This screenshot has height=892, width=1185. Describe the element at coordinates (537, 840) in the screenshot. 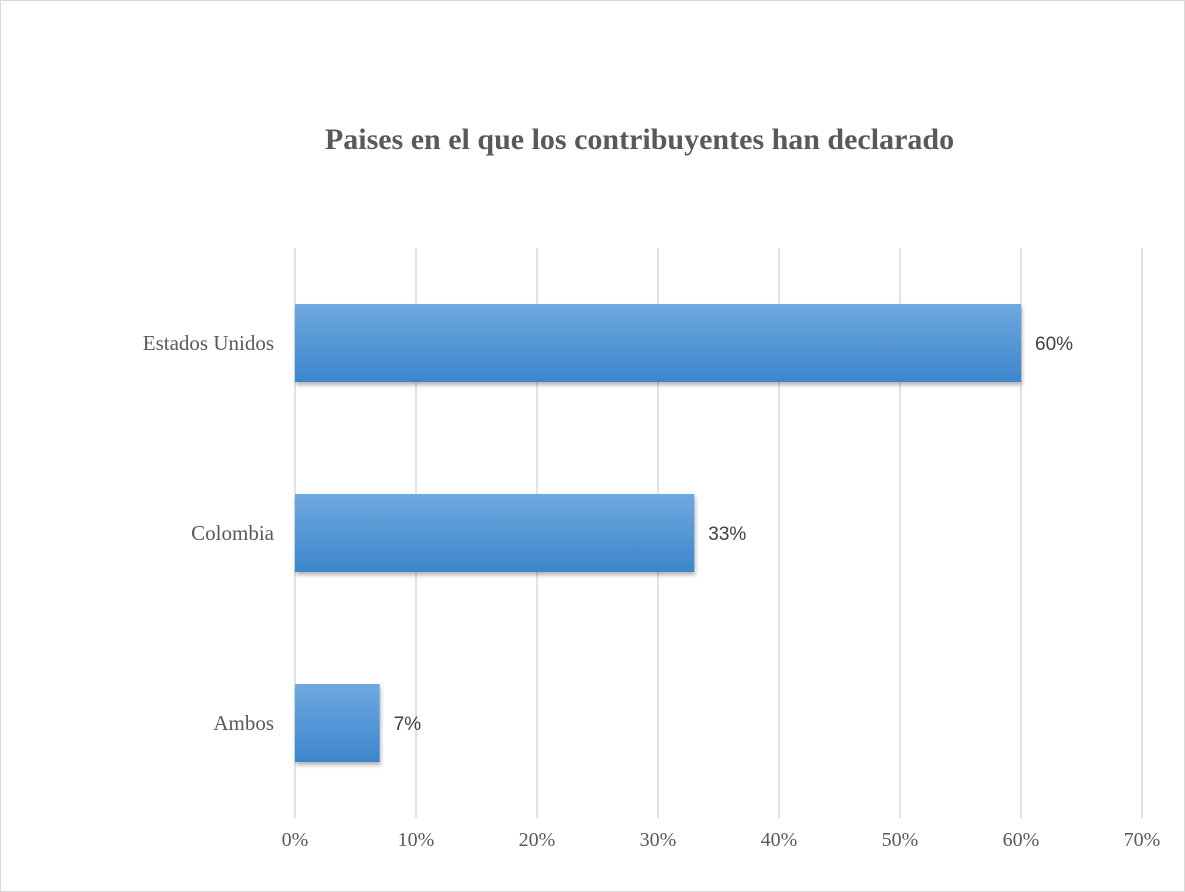

I see `x-tick-label: 20%` at that location.